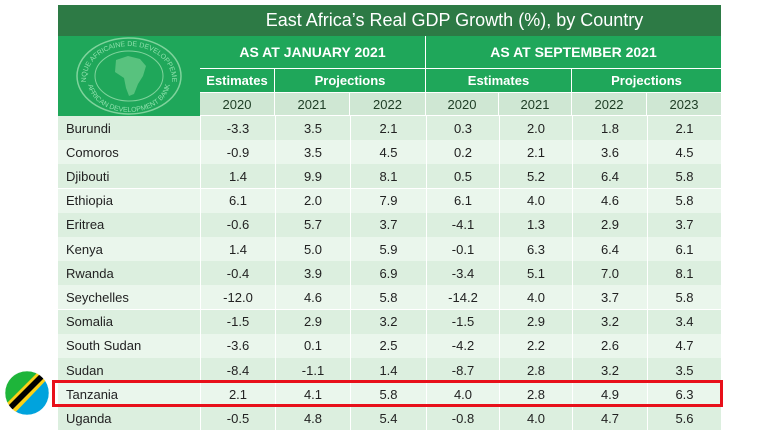  What do you see at coordinates (312, 345) in the screenshot?
I see `value-cell: 0.1` at bounding box center [312, 345].